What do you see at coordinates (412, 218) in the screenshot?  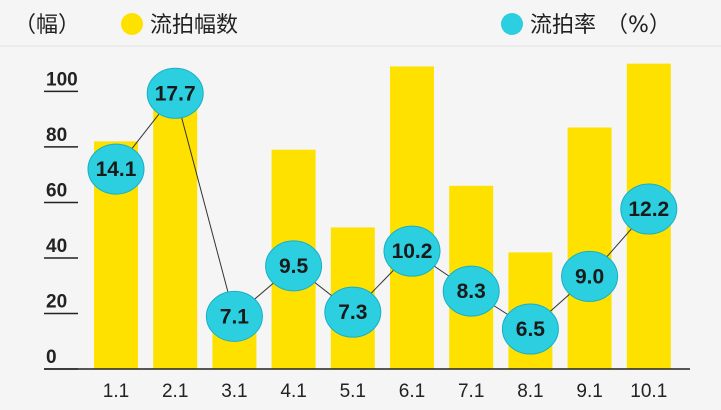 I see `bar-6.1` at bounding box center [412, 218].